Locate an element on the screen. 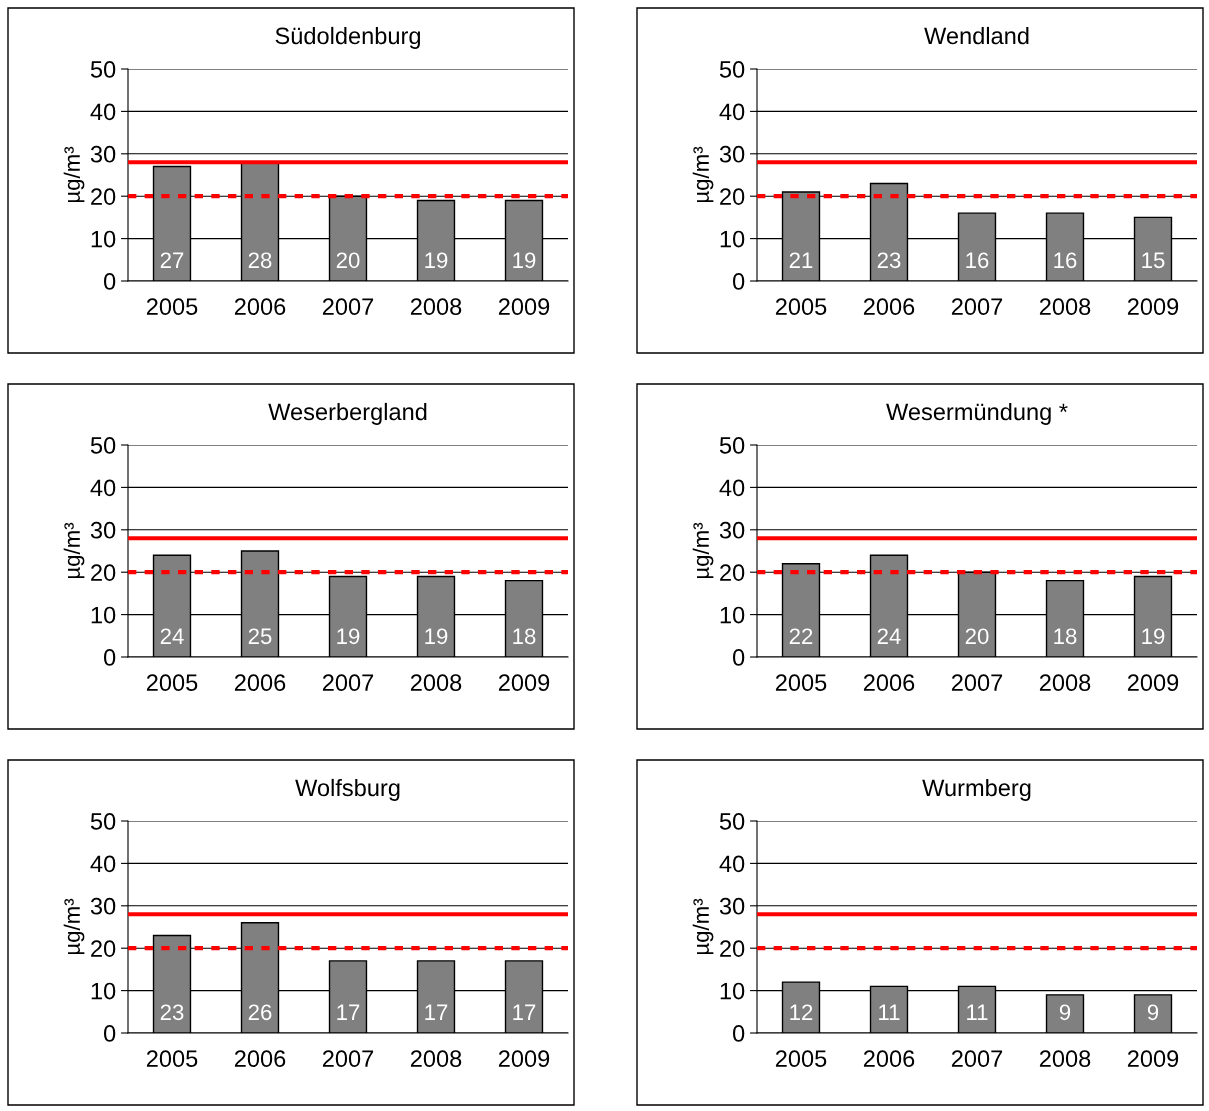 The width and height of the screenshot is (1209, 1111). data-label: 15 is located at coordinates (1153, 260).